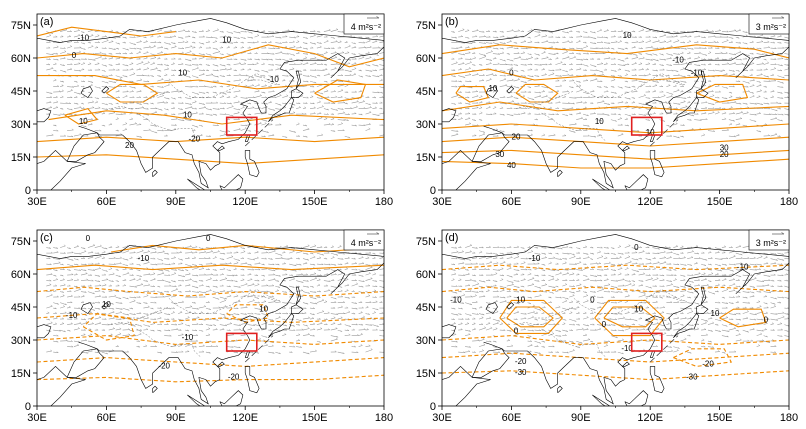  What do you see at coordinates (21, 26) in the screenshot?
I see `y-tick-label: 75N` at bounding box center [21, 26].